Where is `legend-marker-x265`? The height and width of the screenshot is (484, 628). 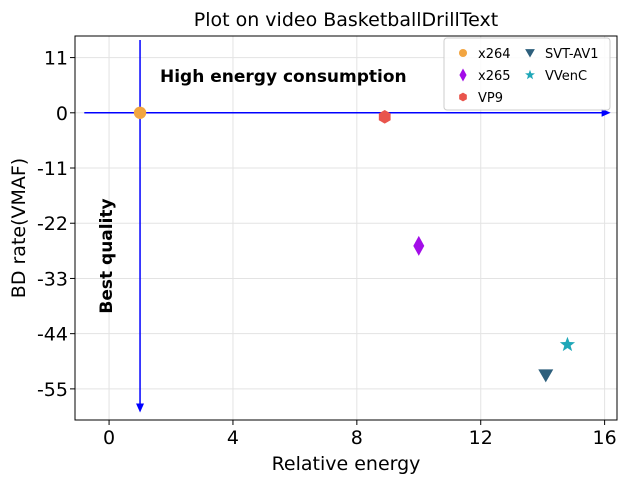 legend-marker-x265 is located at coordinates (463, 75).